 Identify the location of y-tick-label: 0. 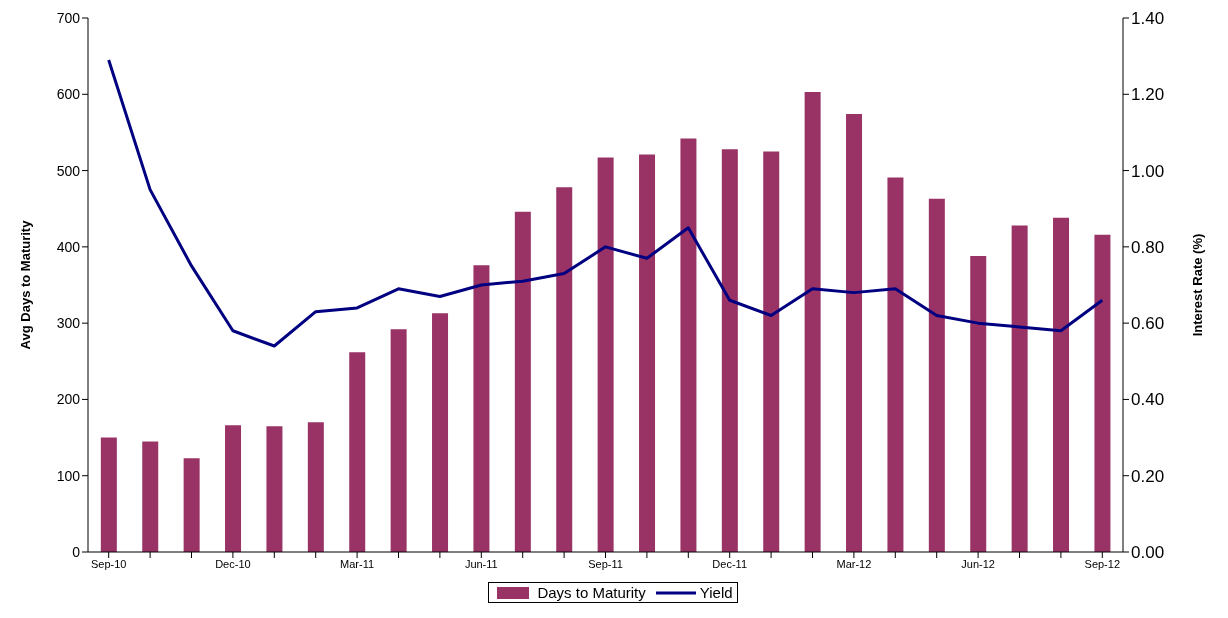
(76, 551).